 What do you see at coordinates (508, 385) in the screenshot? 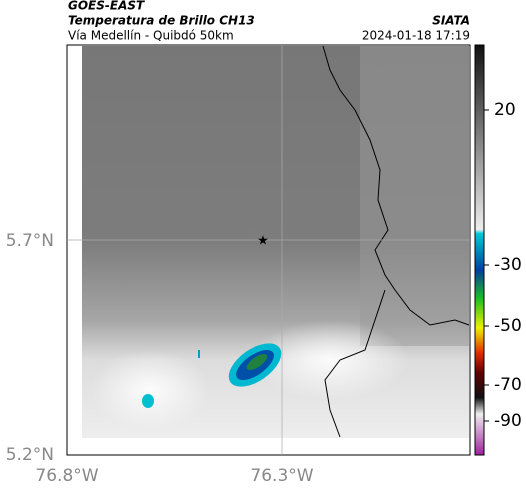
I see `colorbar-tick-label: -70` at bounding box center [508, 385].